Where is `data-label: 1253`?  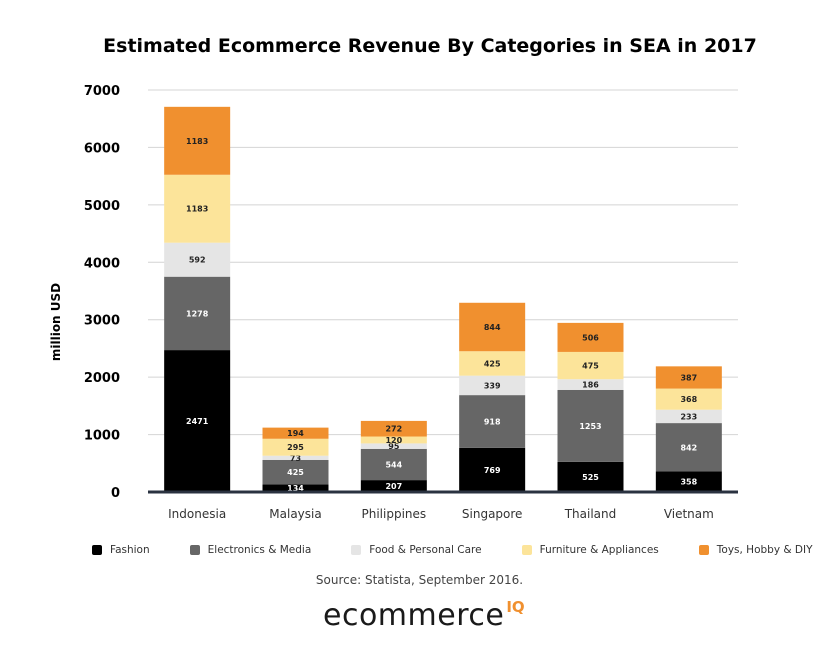 data-label: 1253 is located at coordinates (590, 426).